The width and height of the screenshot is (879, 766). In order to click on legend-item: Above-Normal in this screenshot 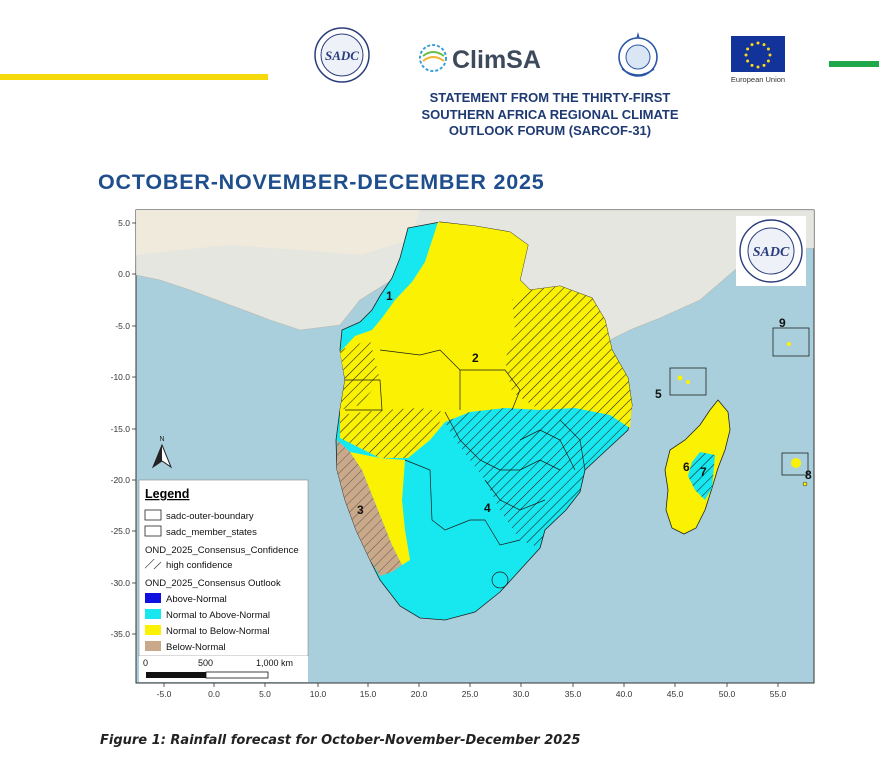, I will do `click(196, 599)`.